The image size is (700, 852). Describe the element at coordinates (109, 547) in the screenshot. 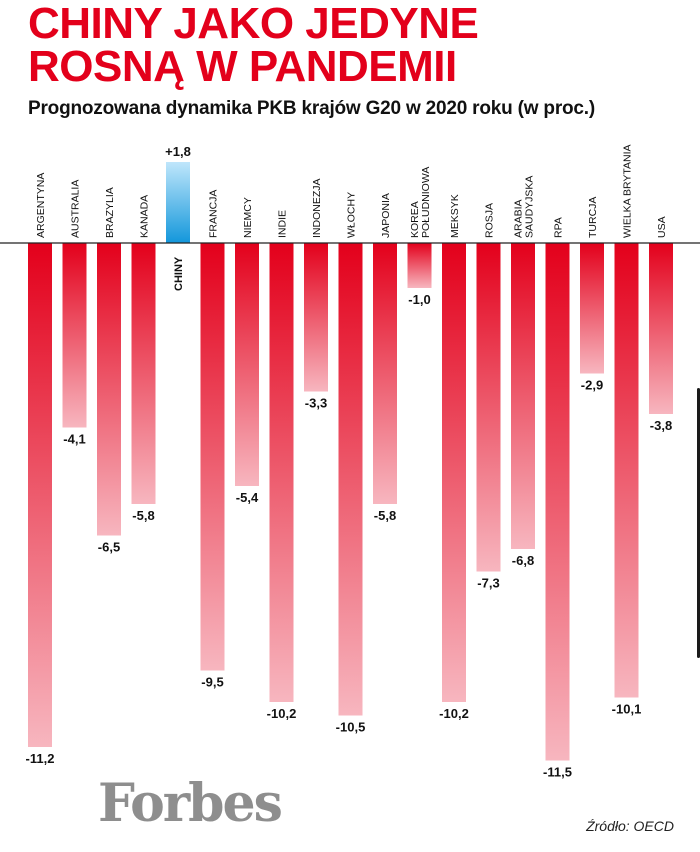

I see `value-label-brazylia: -6,5` at that location.